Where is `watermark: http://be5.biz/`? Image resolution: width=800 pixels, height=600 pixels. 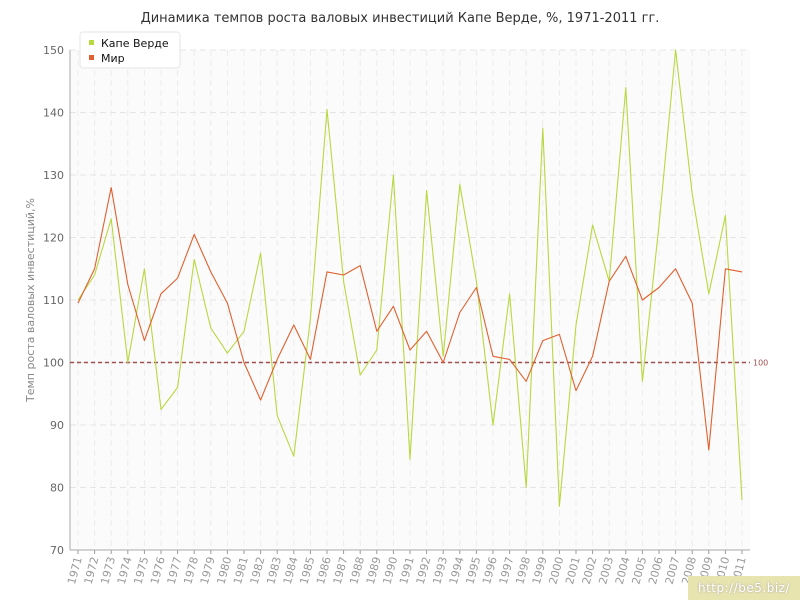 watermark: http://be5.biz/ is located at coordinates (744, 588).